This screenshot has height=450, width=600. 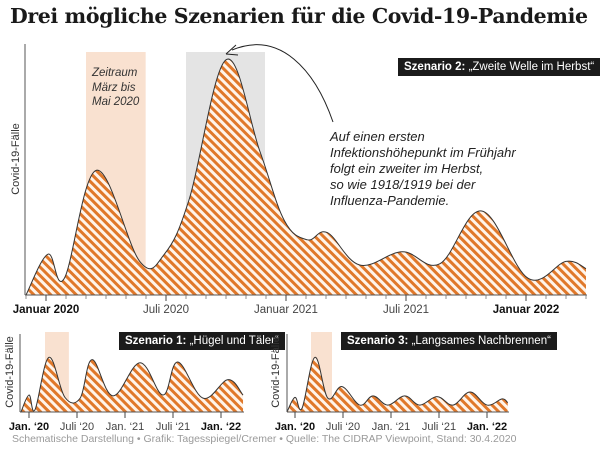 I want to click on scenario-1-label: Szenario 1: „Hügel und Täler“, so click(x=202, y=341).